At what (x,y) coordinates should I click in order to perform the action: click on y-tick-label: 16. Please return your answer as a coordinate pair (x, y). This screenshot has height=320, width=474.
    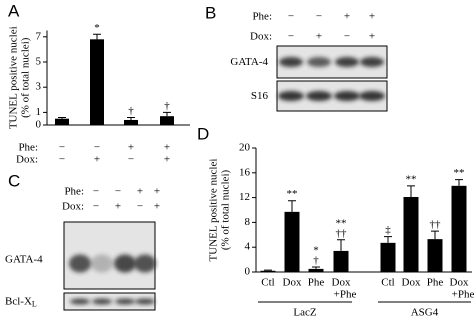
    Looking at the image, I should click on (245, 172).